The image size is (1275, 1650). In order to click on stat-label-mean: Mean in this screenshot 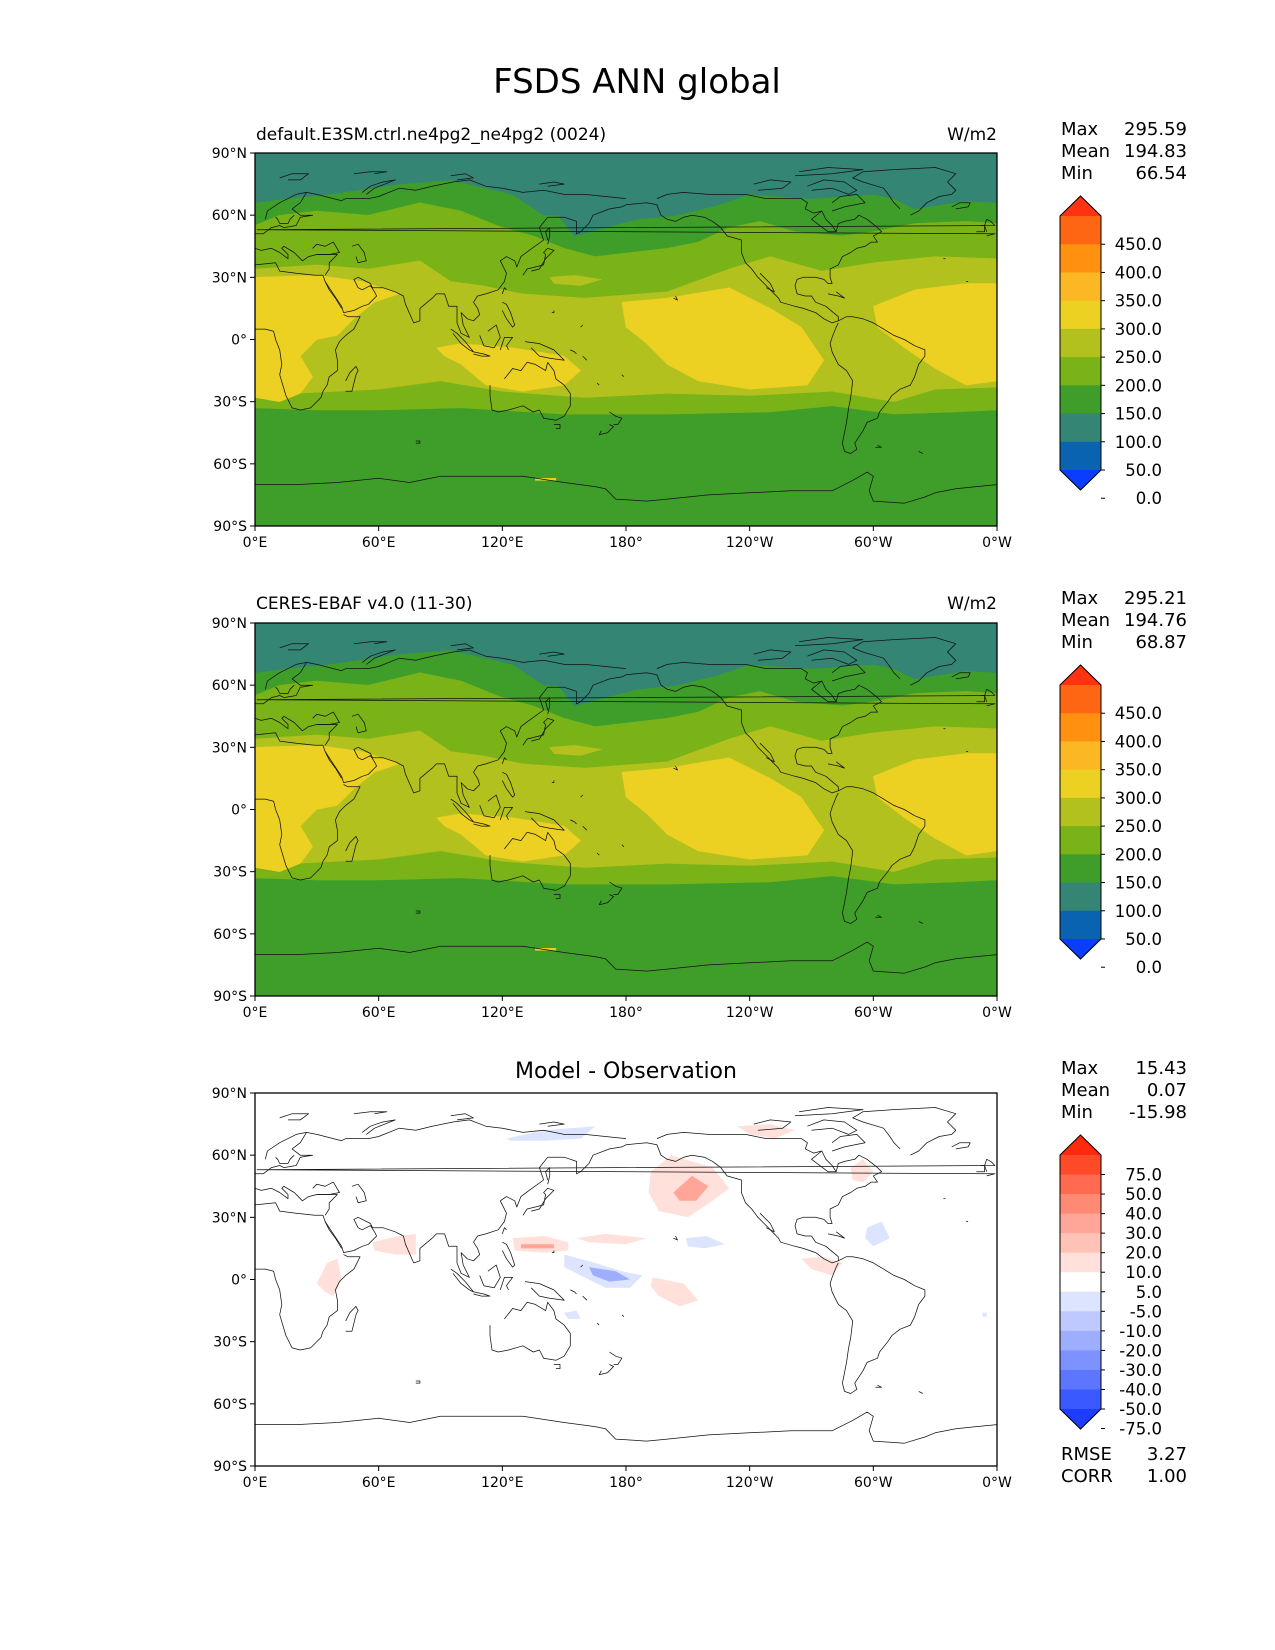, I will do `click(1085, 151)`.